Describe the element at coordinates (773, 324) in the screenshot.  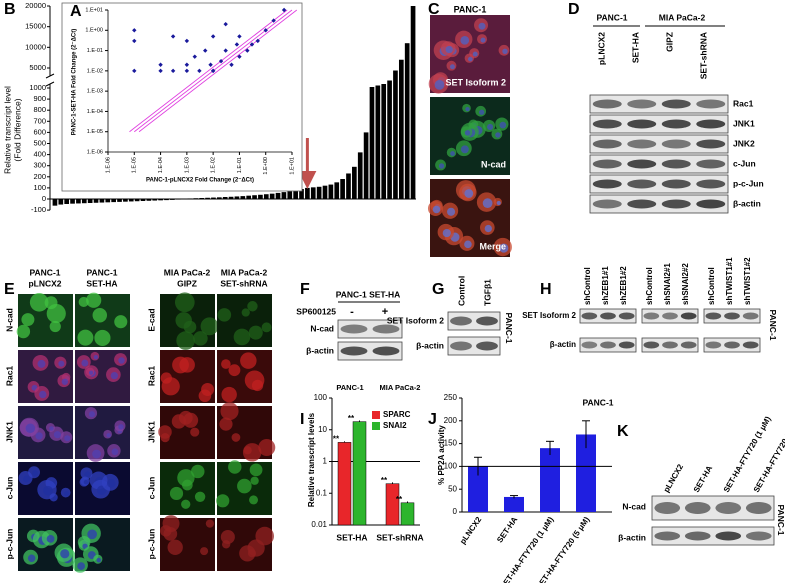
I see `side-label: PANC-1` at that location.